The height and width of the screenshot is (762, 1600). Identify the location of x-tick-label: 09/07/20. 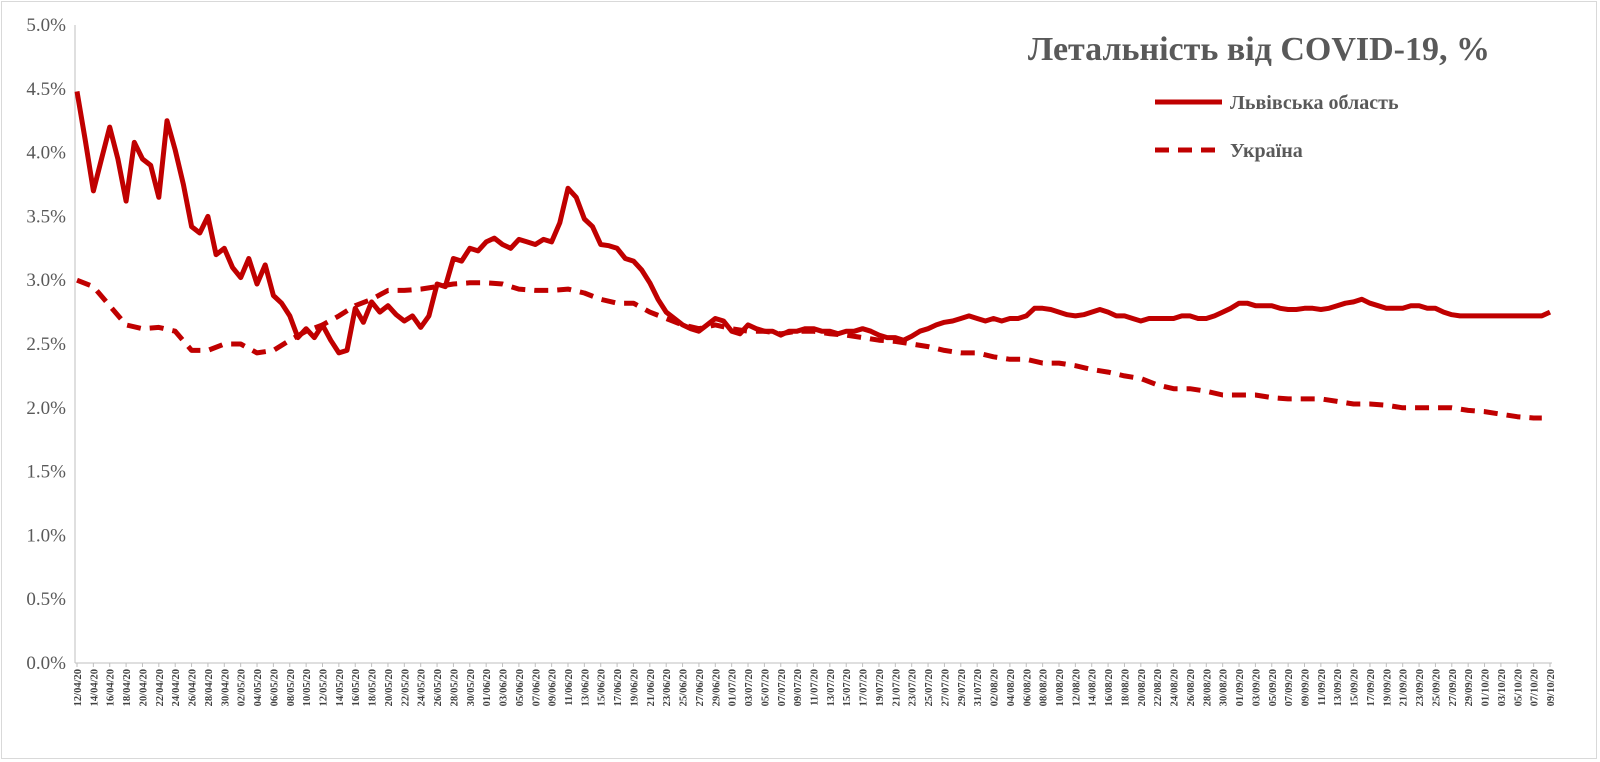
(798, 687).